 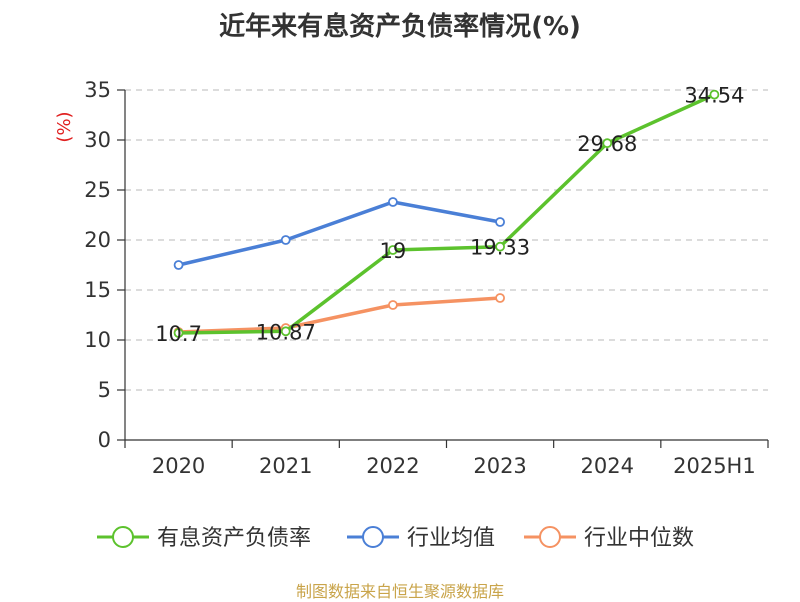 I want to click on x-tick-label: 2023, so click(x=499, y=466).